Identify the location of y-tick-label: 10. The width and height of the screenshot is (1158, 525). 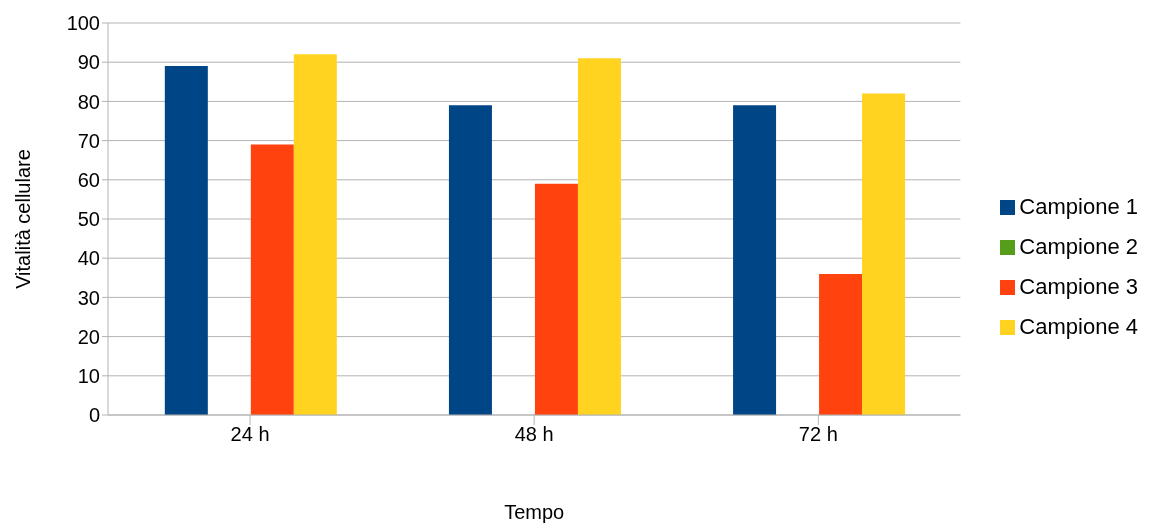
(88, 375).